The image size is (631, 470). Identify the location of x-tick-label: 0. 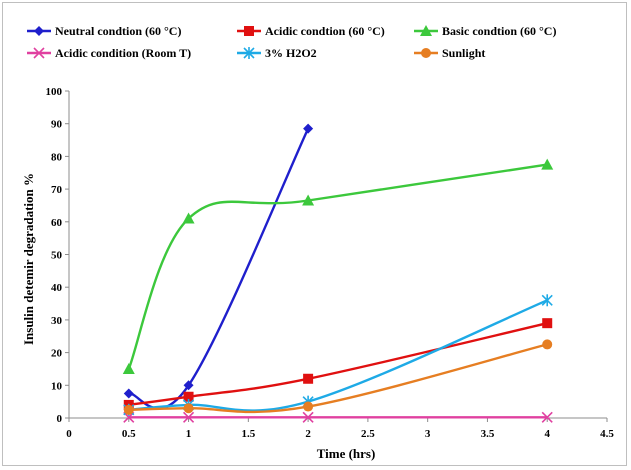
(69, 434).